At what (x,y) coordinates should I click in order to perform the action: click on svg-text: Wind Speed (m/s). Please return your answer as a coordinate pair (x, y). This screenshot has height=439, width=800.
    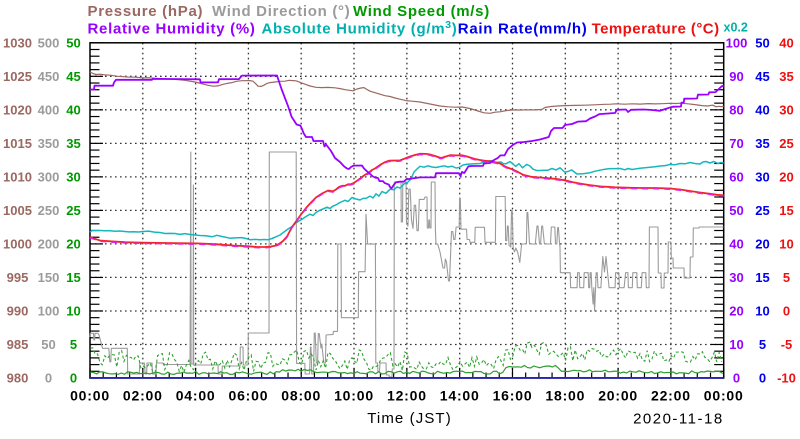
    Looking at the image, I should click on (421, 11).